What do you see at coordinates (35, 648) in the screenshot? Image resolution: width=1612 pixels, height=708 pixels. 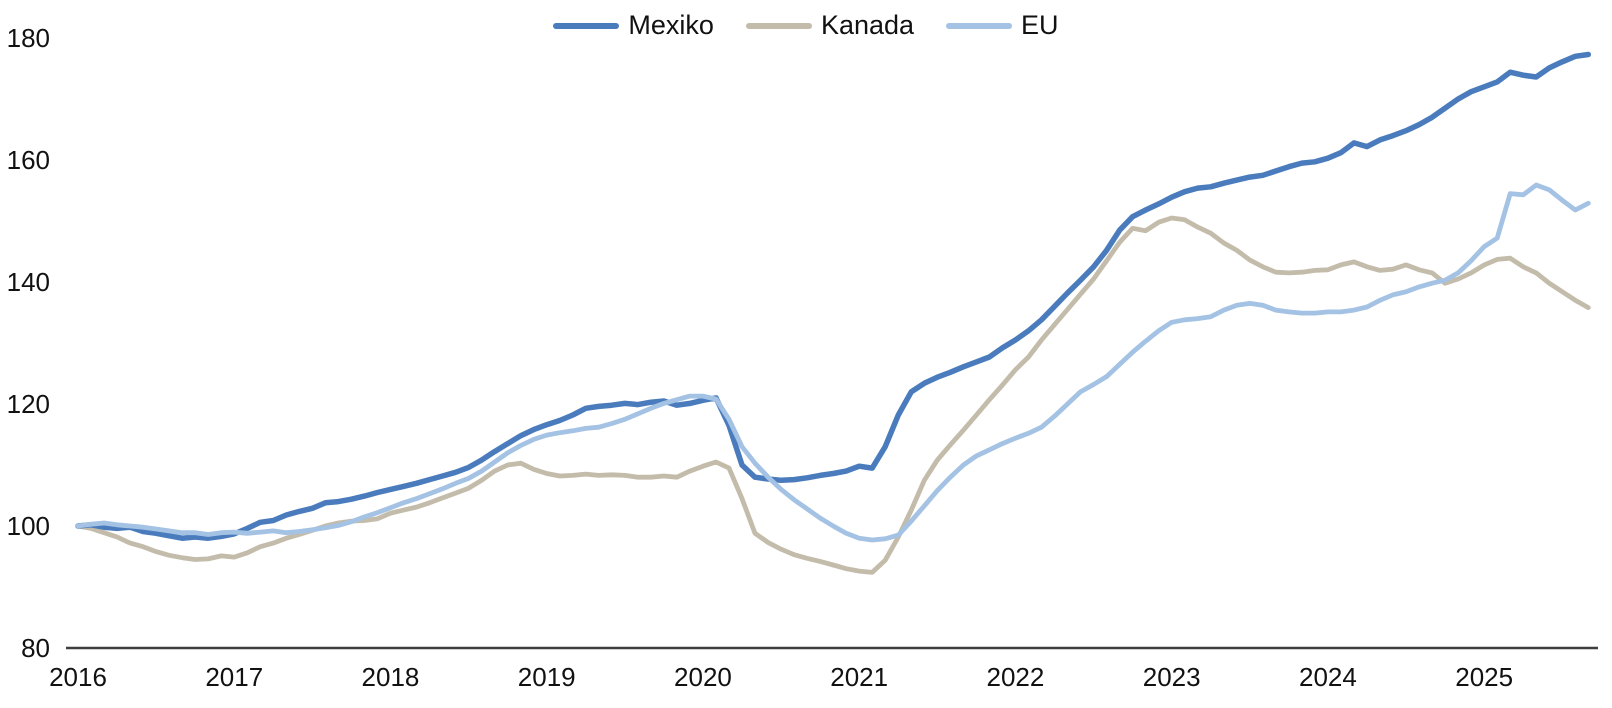 I see `y-tick-label: 80` at bounding box center [35, 648].